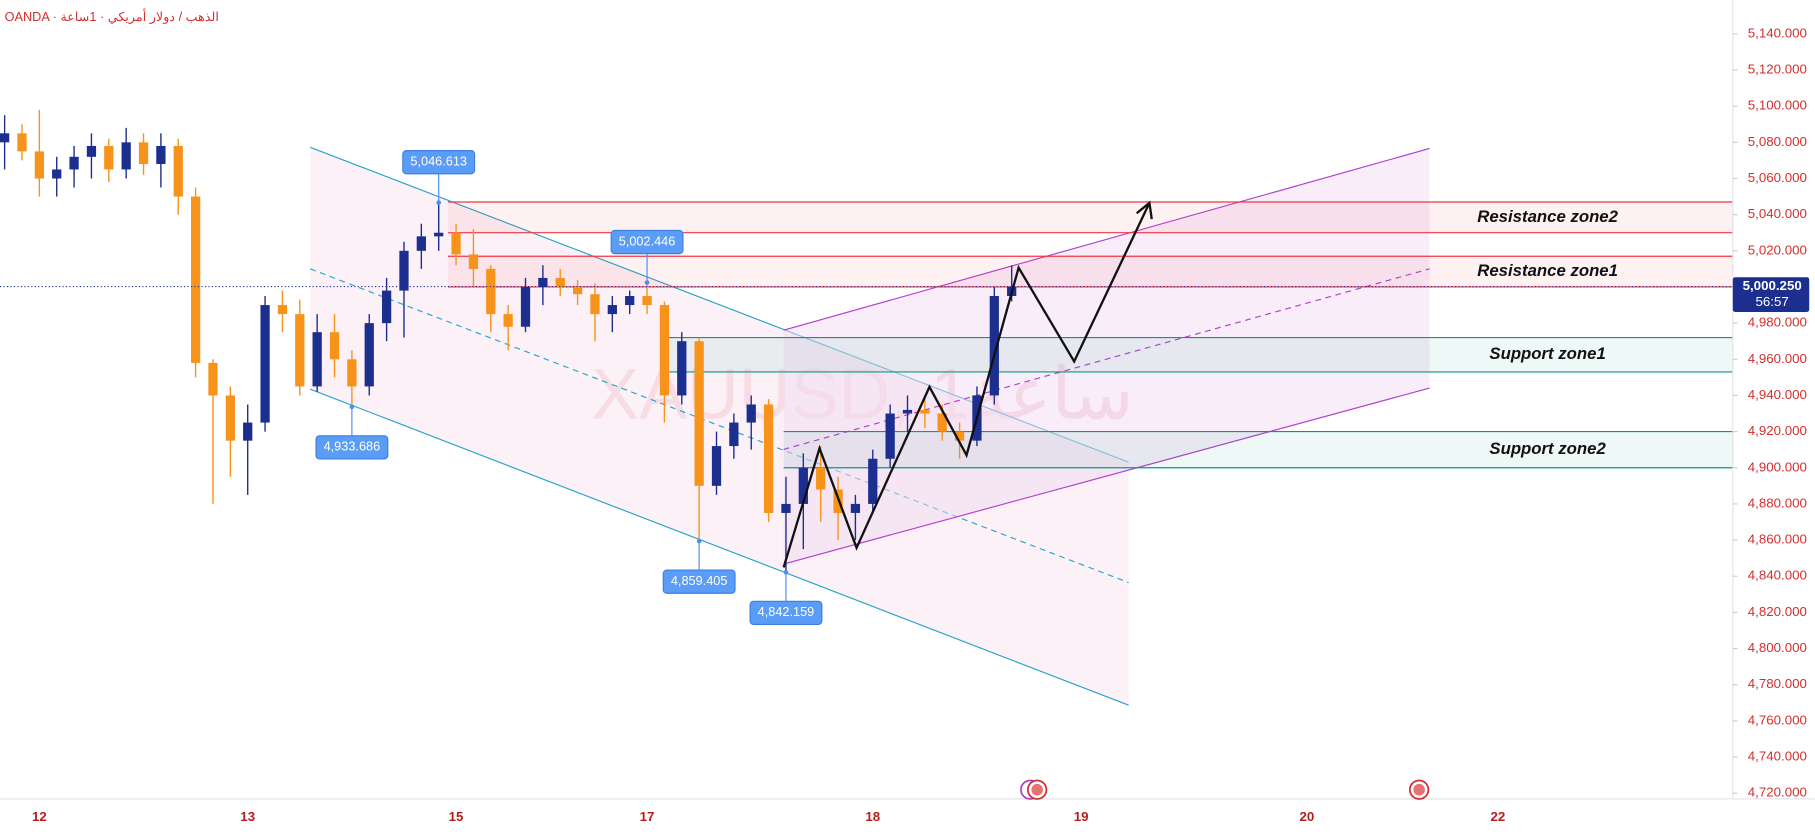 The width and height of the screenshot is (1815, 834). What do you see at coordinates (1777, 249) in the screenshot?
I see `y-tick-label: 5,020.000` at bounding box center [1777, 249].